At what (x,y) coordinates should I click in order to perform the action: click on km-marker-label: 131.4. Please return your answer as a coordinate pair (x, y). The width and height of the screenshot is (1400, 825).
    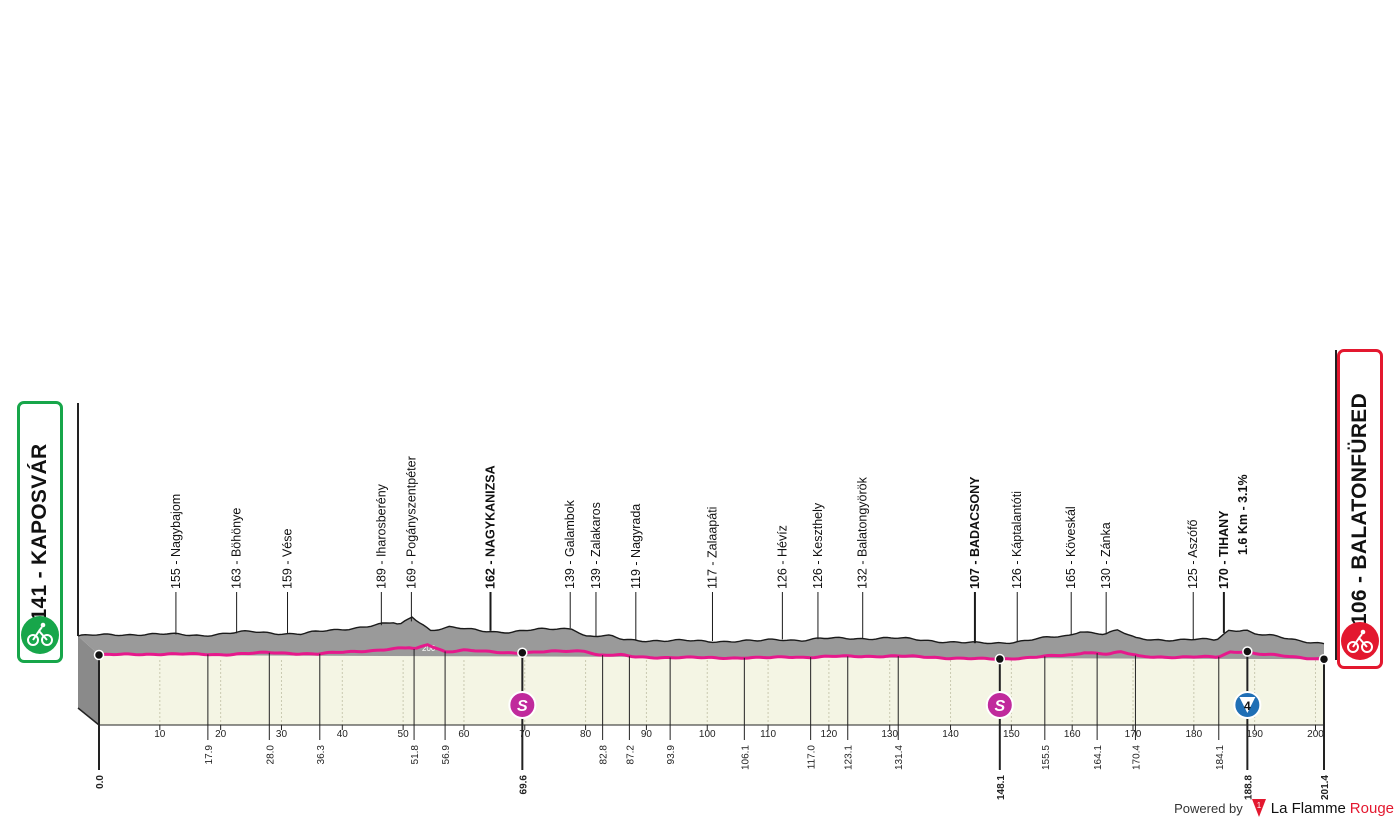
    Looking at the image, I should click on (899, 757).